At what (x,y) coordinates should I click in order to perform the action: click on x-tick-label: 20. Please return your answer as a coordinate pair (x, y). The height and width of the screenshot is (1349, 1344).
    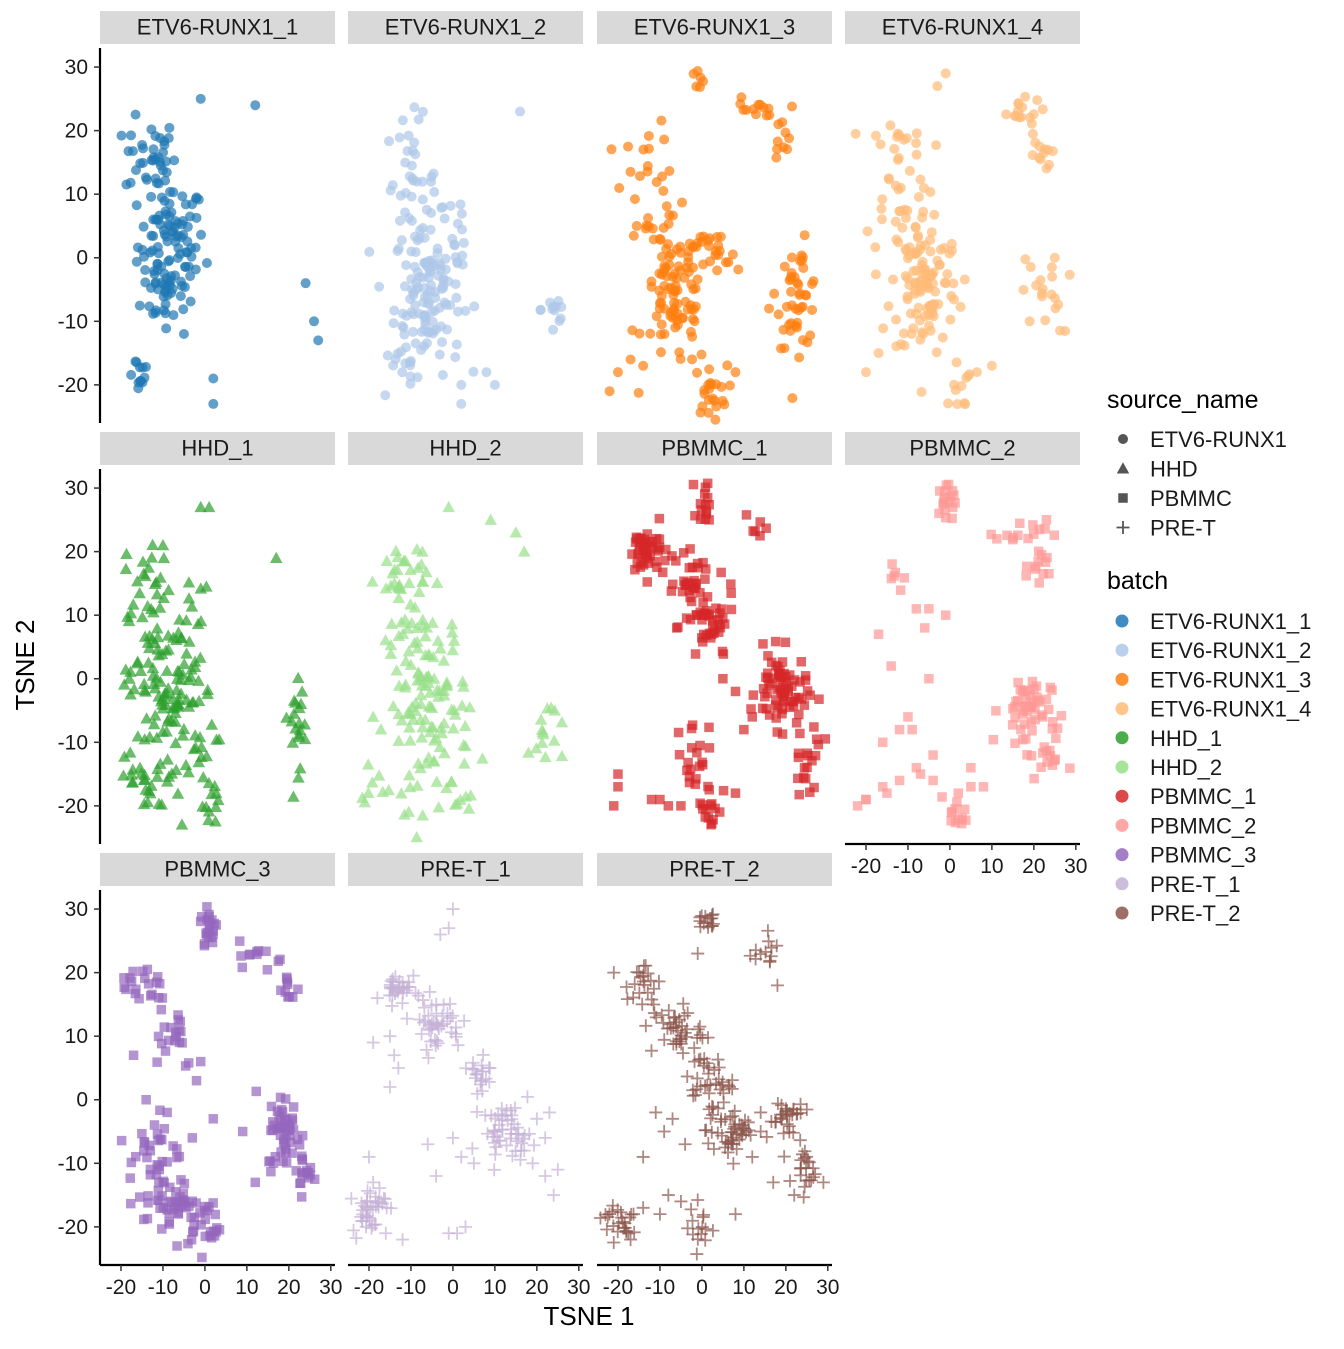
    Looking at the image, I should click on (288, 1287).